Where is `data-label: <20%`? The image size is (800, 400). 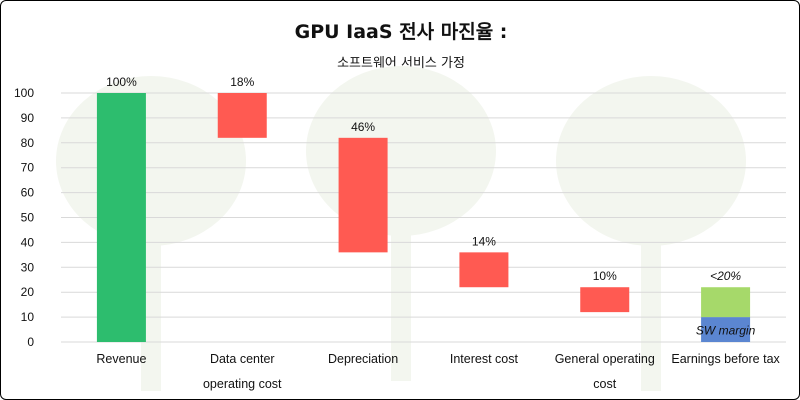 data-label: <20% is located at coordinates (725, 276).